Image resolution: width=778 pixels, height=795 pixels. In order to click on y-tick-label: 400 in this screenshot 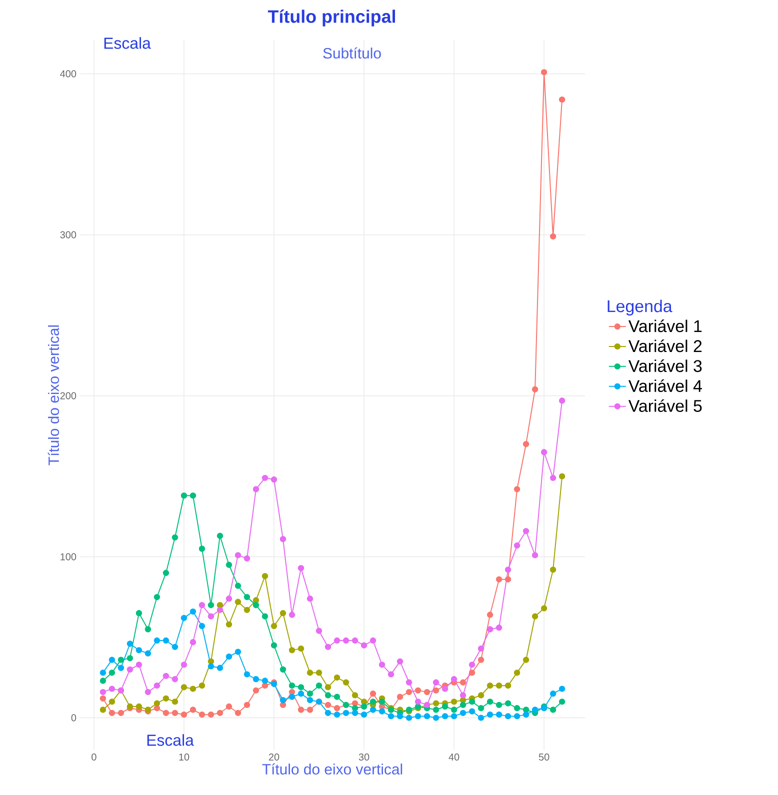, I will do `click(68, 74)`.